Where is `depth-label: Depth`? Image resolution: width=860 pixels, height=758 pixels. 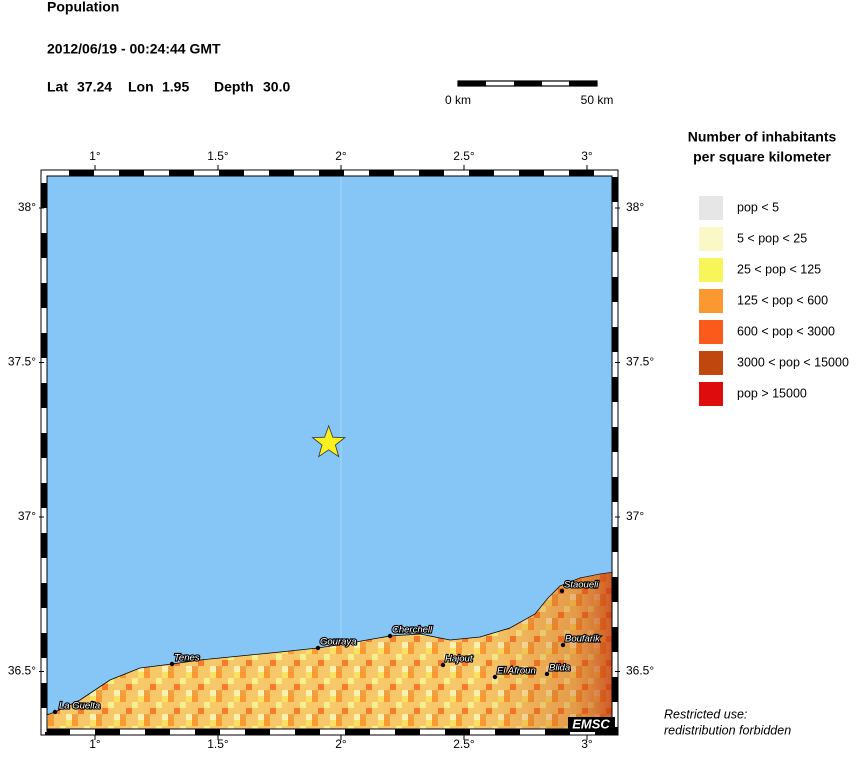 depth-label: Depth is located at coordinates (234, 87).